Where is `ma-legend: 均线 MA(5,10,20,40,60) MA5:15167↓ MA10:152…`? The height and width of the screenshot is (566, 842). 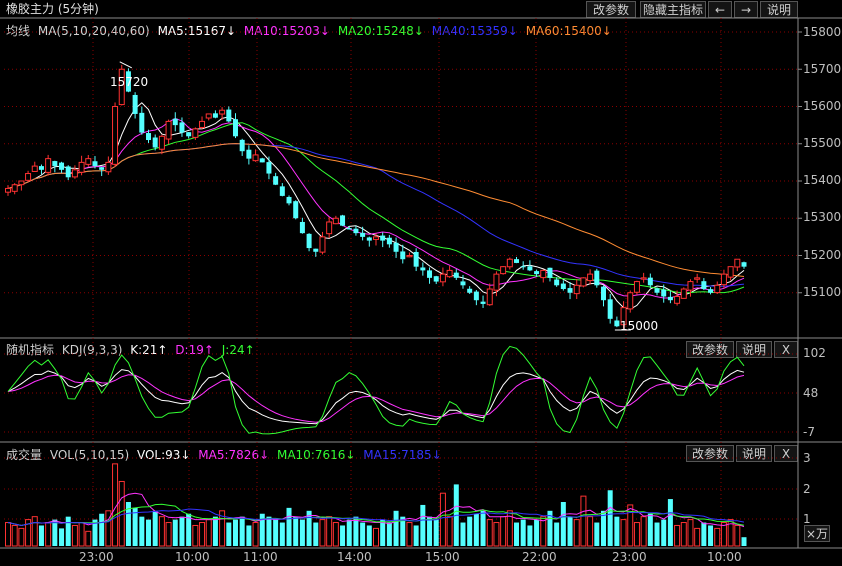 ma-legend: 均线 MA(5,10,20,40,60) MA5:15167↓ MA10:152… is located at coordinates (309, 30).